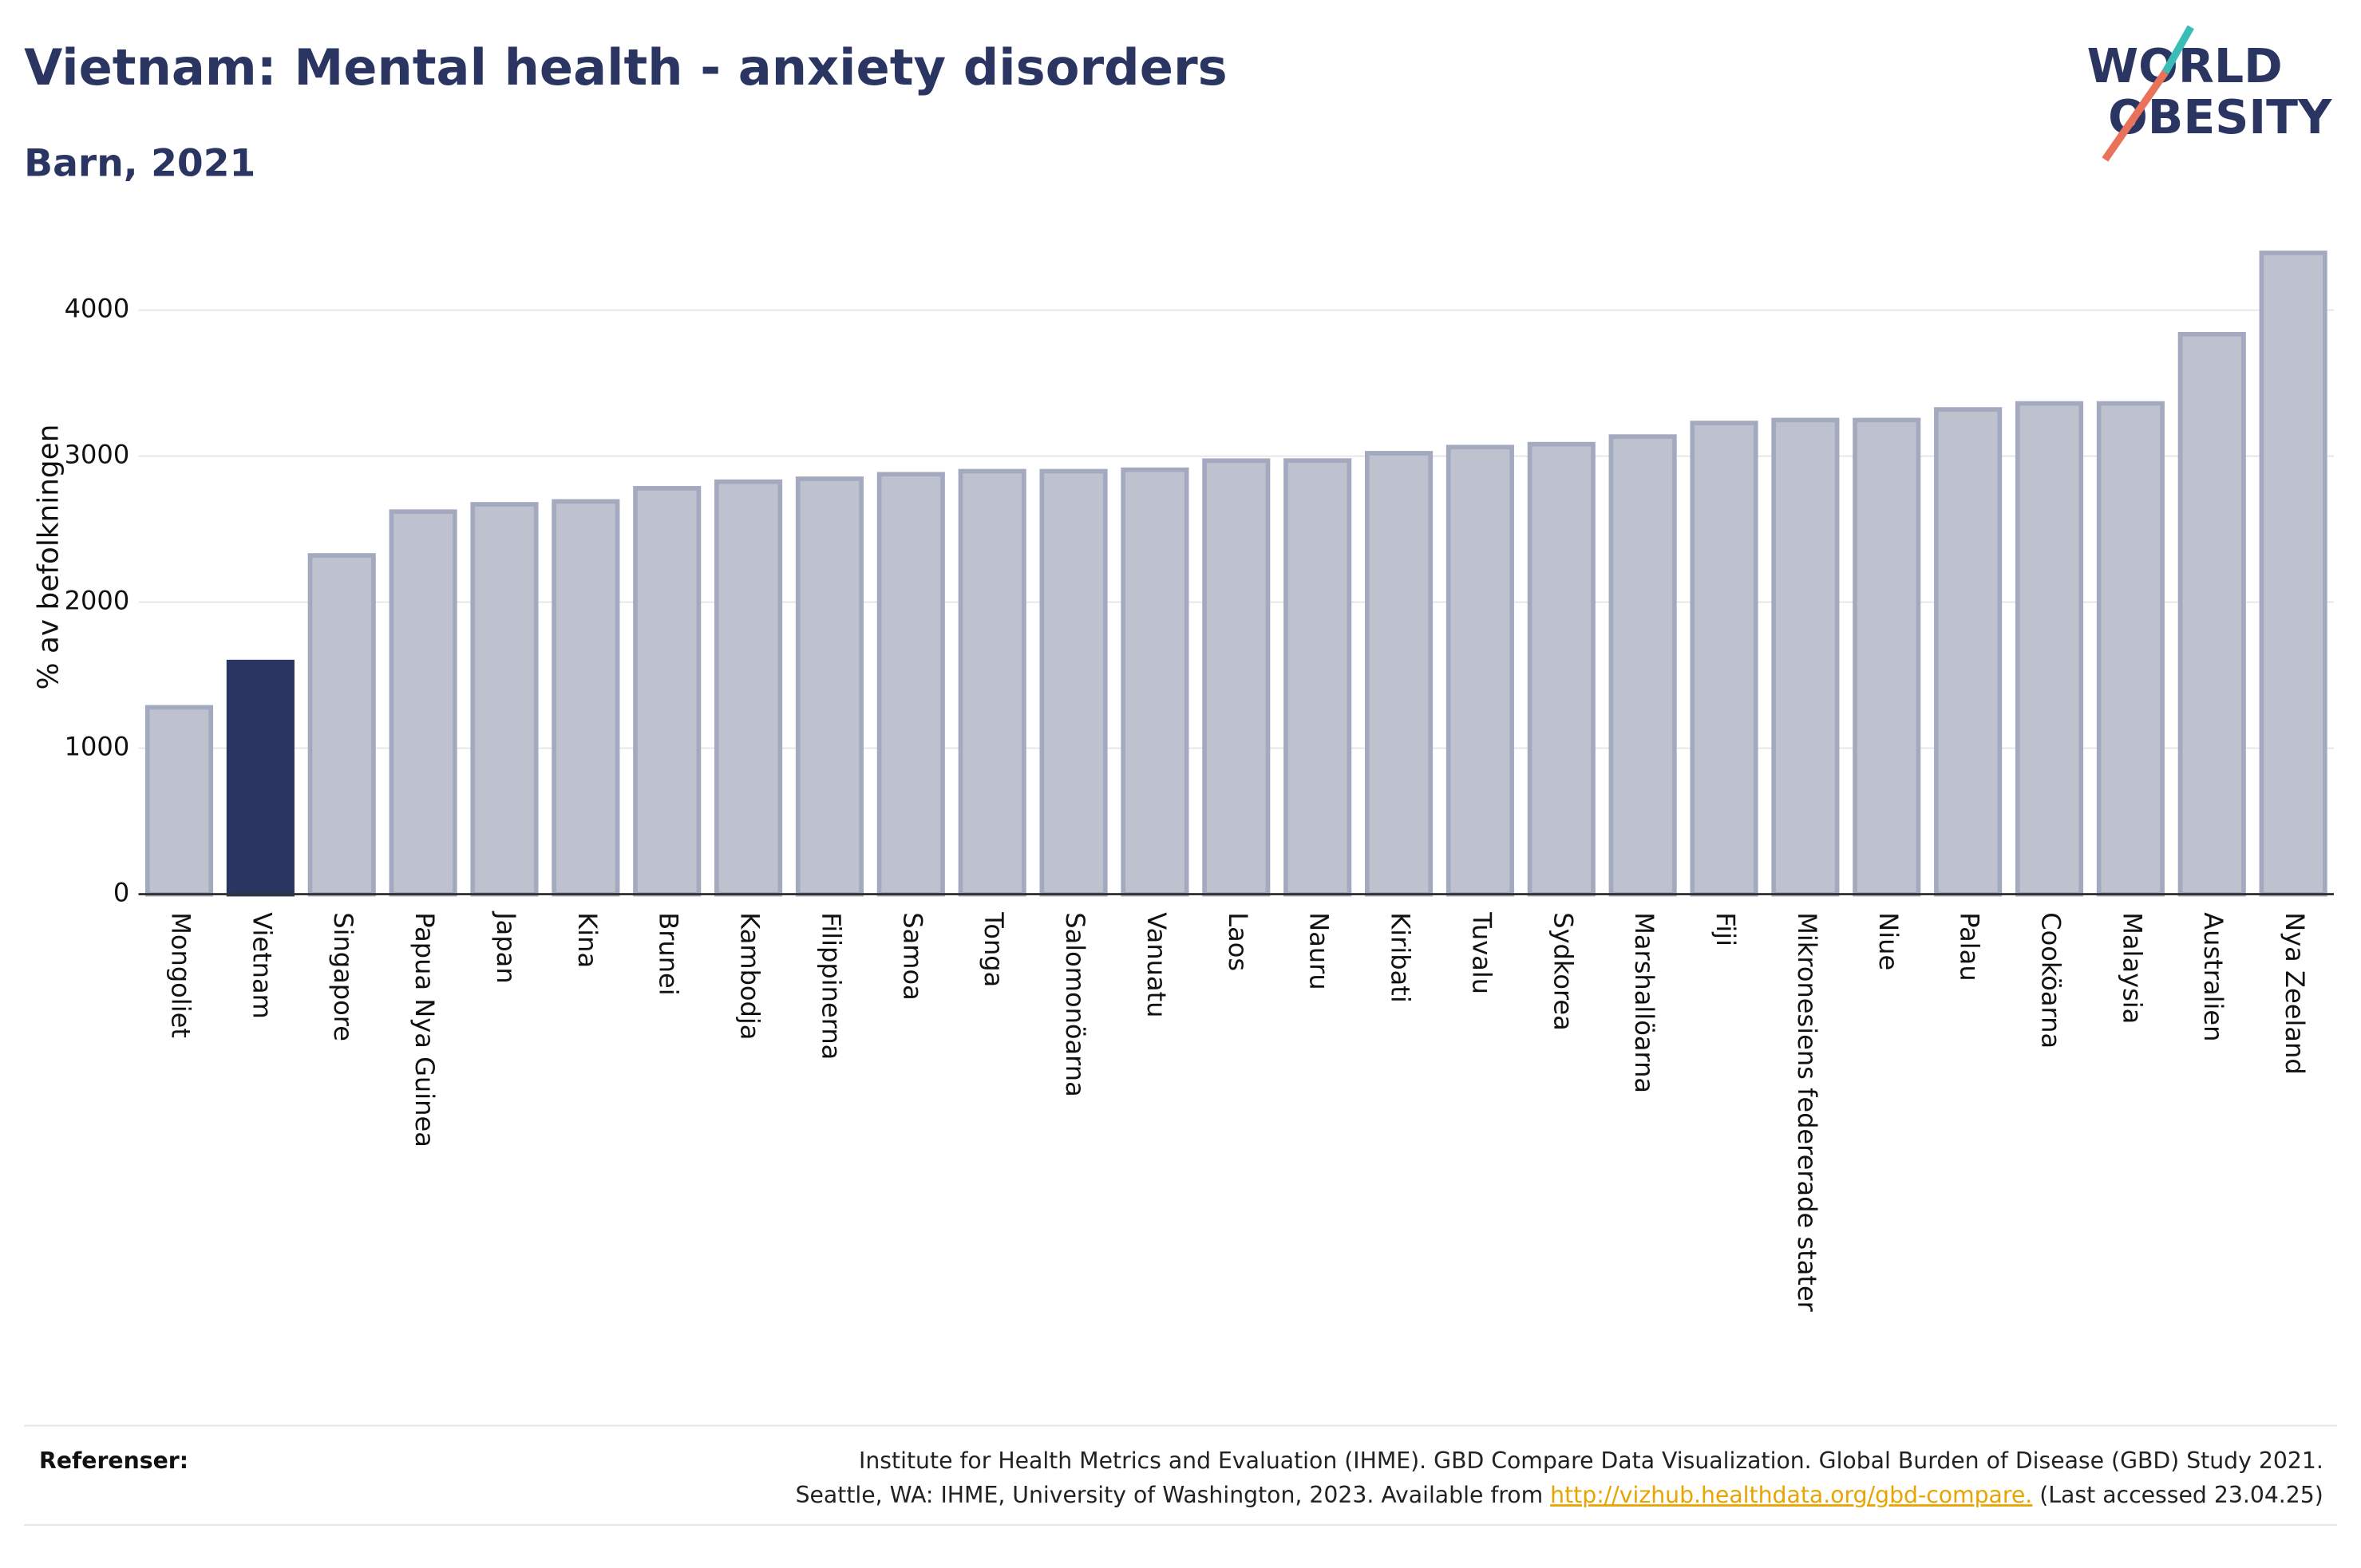 This screenshot has width=2361, height=1568. What do you see at coordinates (2220, 117) in the screenshot?
I see `logo-text: OBESITY` at bounding box center [2220, 117].